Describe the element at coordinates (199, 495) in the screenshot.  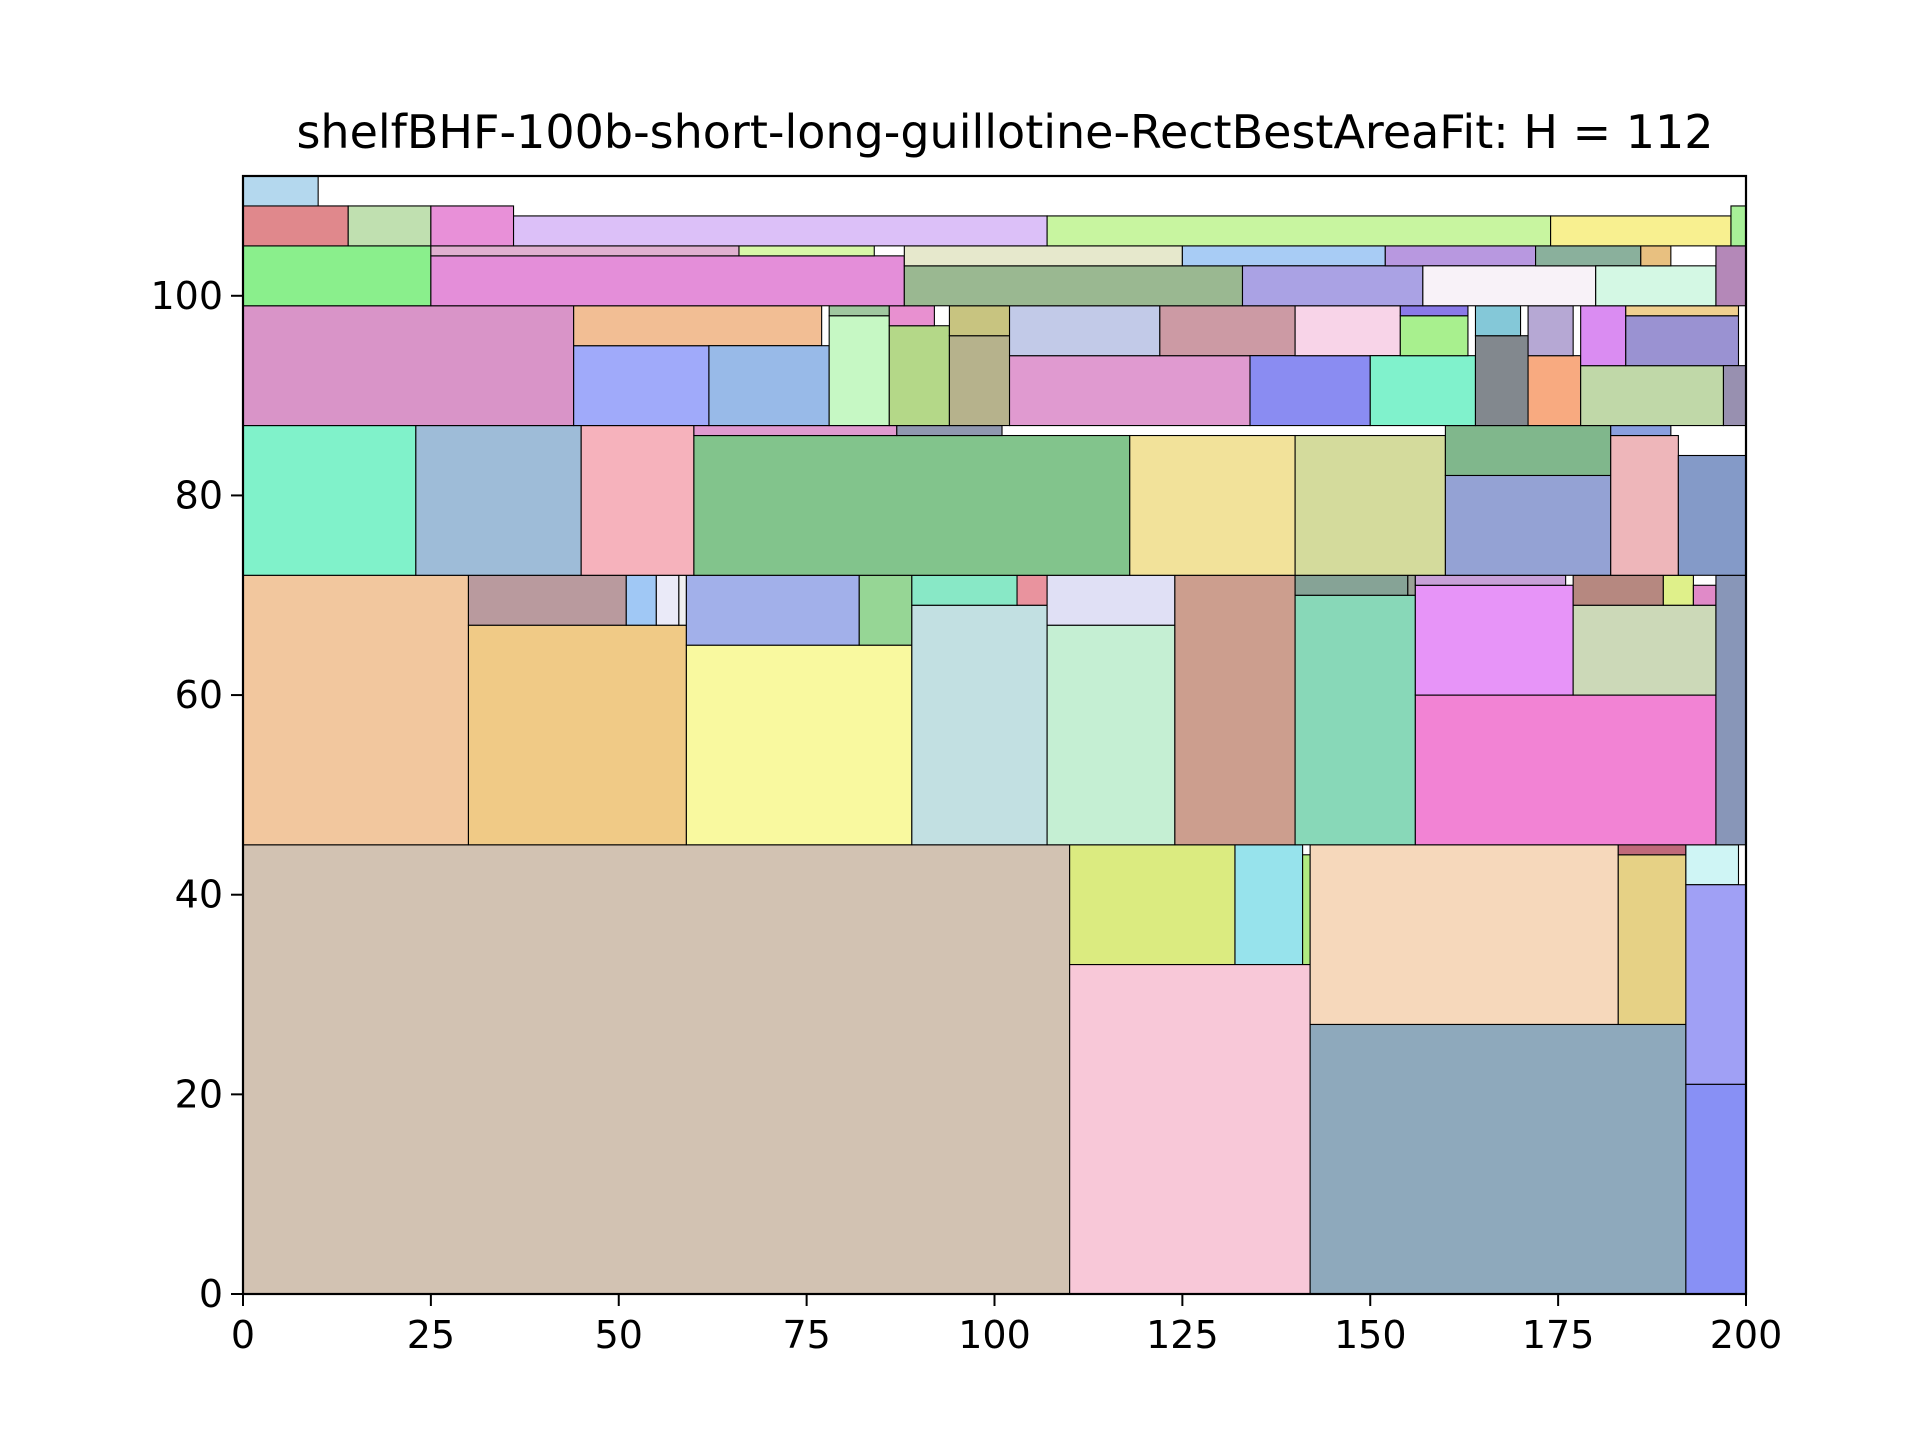
I see `y-tick-label-4: 80` at that location.